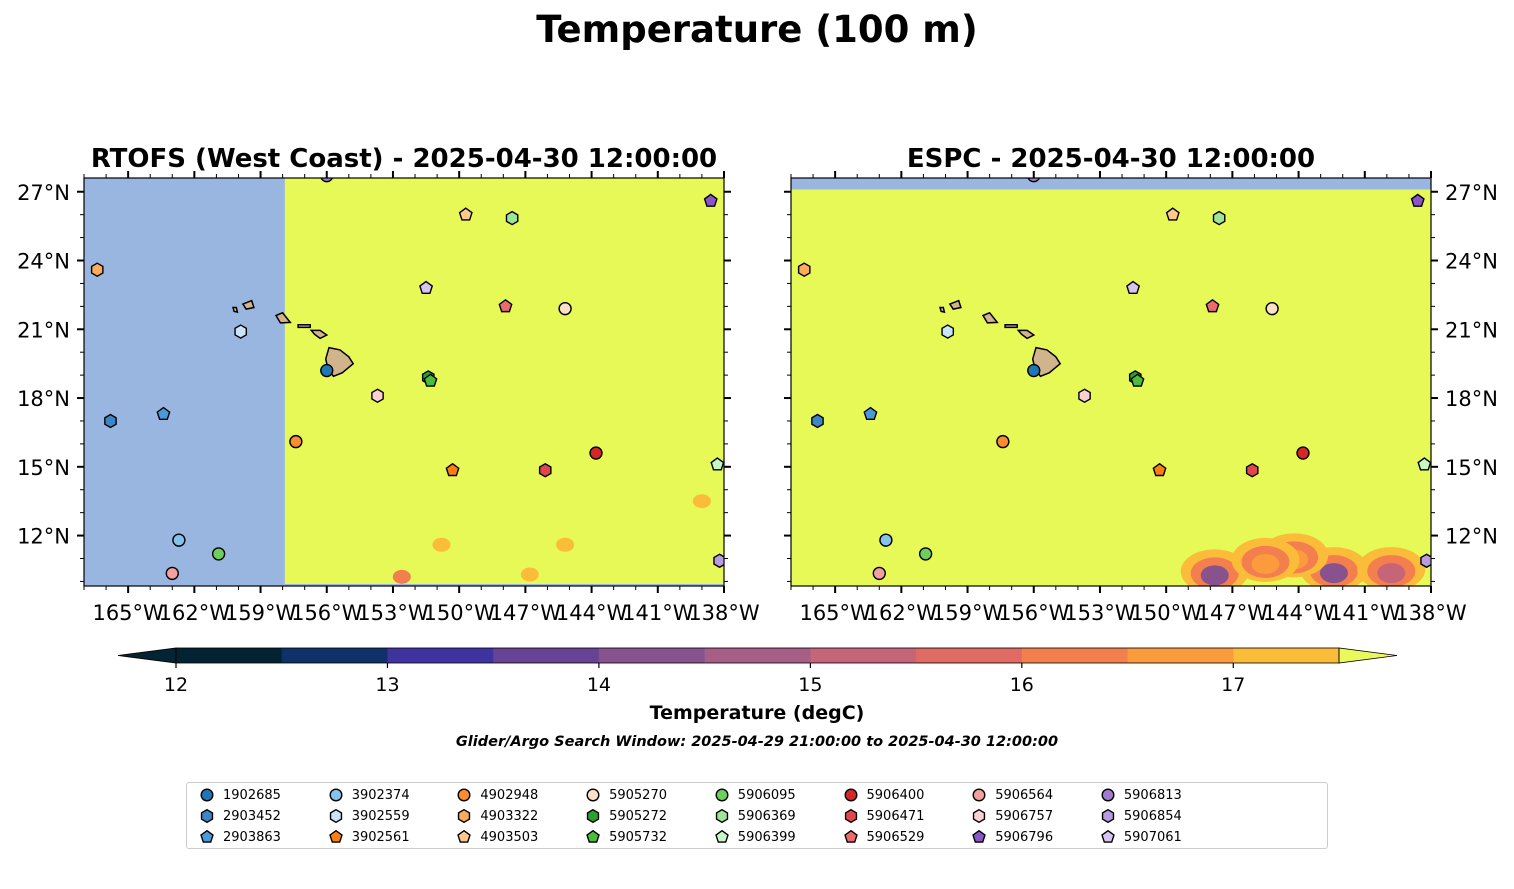 This screenshot has width=1514, height=889. I want to click on legend-item-3902374: 3902374, so click(369, 795).